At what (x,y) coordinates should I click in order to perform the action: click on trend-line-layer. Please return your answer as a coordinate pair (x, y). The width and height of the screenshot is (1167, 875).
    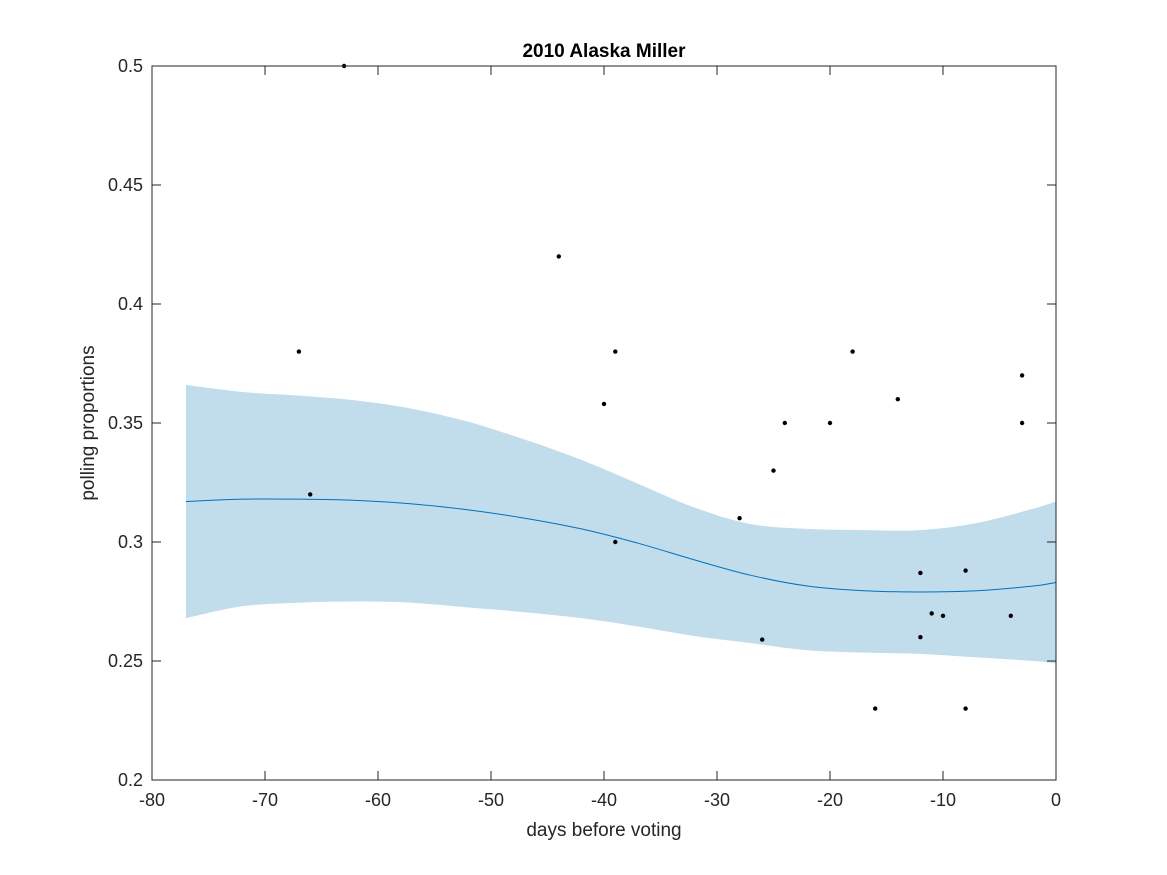
    Looking at the image, I should click on (621, 545).